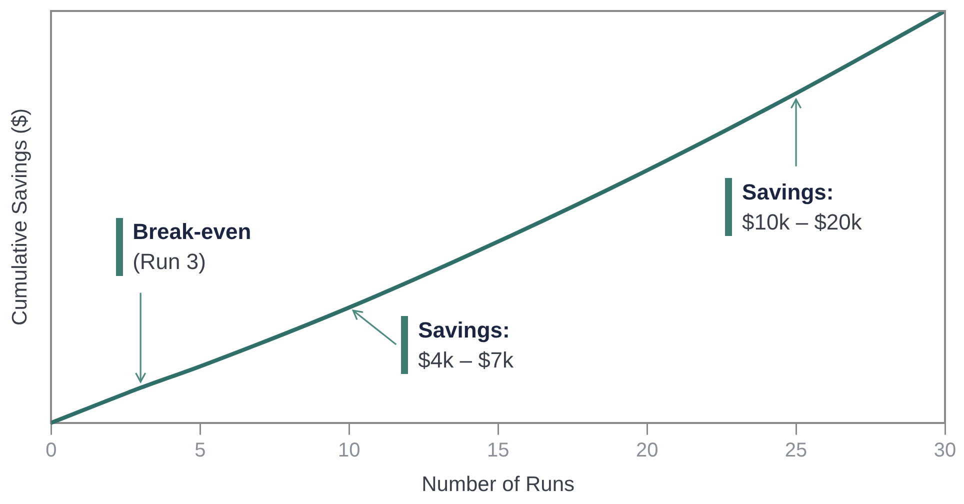 Image resolution: width=964 pixels, height=504 pixels. Describe the element at coordinates (796, 450) in the screenshot. I see `x-tick-label: 25` at that location.